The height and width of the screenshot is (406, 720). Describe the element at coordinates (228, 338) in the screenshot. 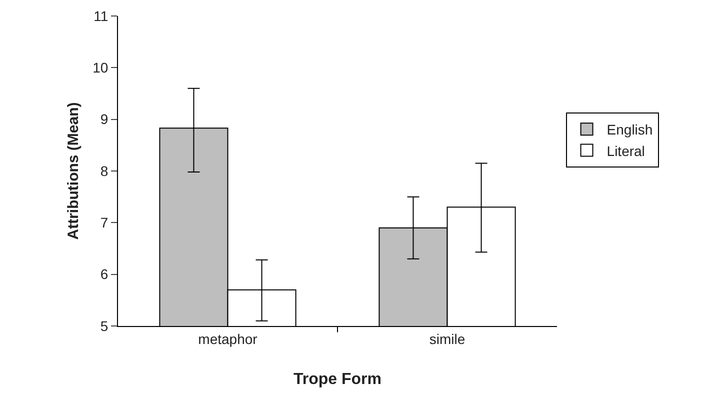

I see `x-tick-label: metaphor` at that location.